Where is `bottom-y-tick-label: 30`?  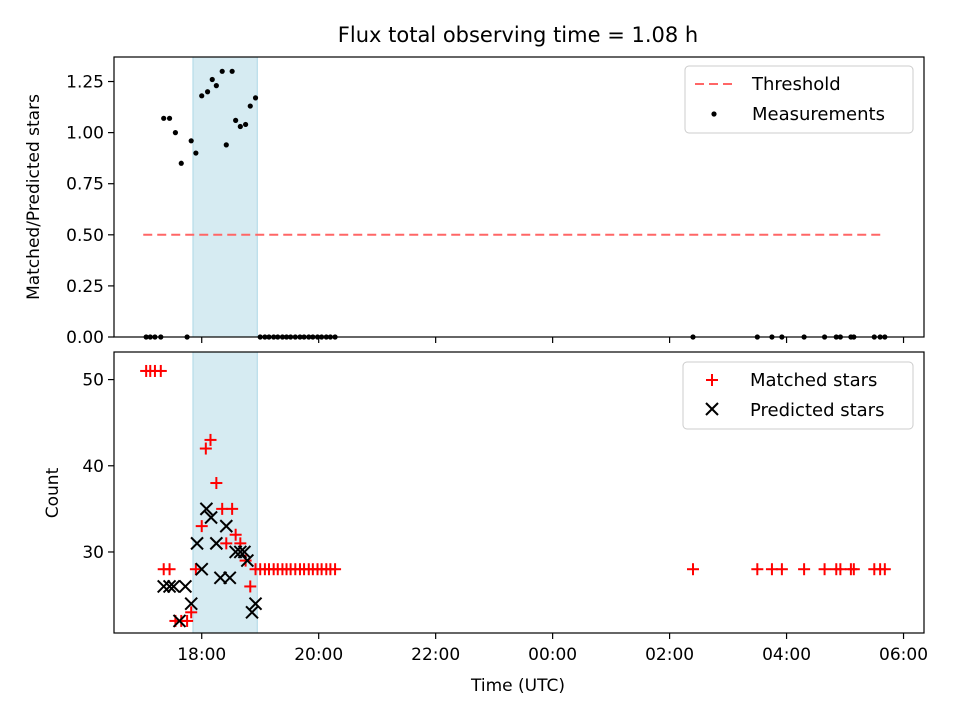
bottom-y-tick-label: 30 is located at coordinates (93, 553).